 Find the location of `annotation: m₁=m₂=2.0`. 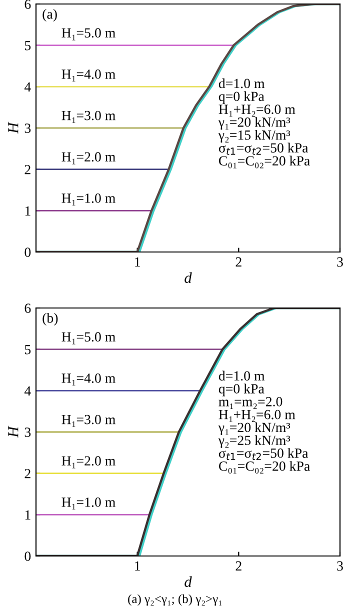

annotation: m₁=m₂=2.0 is located at coordinates (250, 403).